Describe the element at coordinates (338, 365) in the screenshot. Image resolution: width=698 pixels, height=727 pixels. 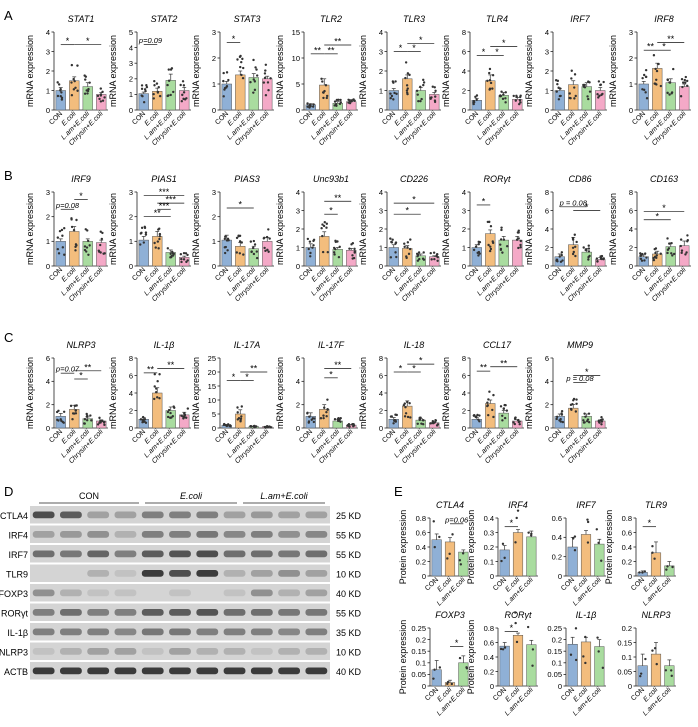
I see `significance-label: **` at that location.